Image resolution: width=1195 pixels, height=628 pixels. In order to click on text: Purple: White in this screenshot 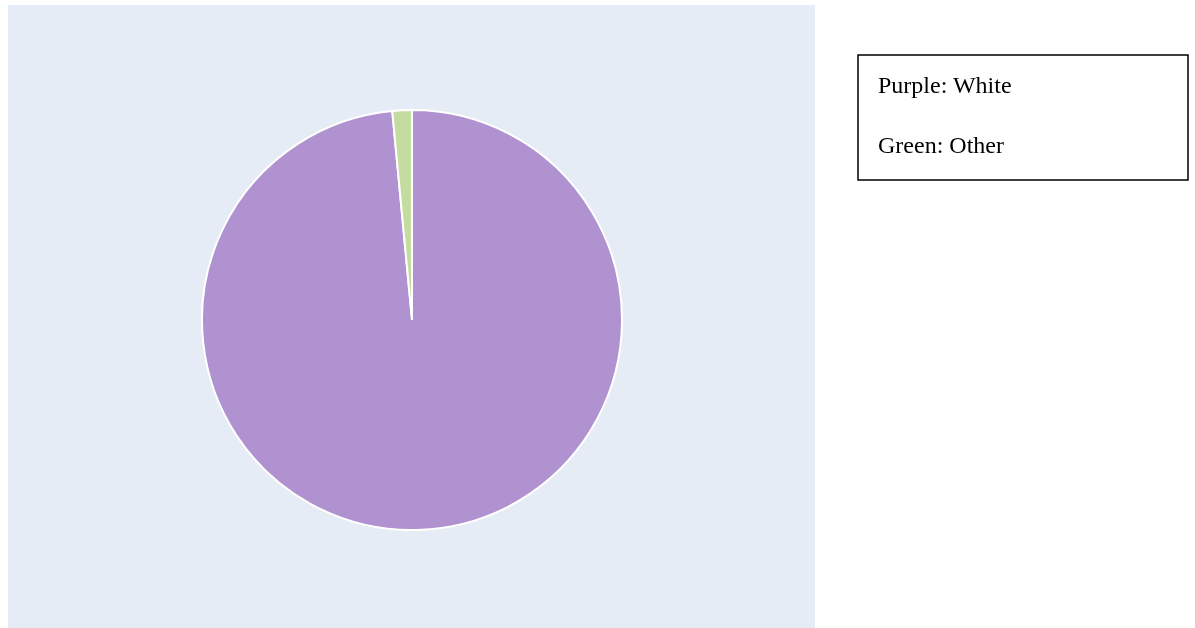, I will do `click(945, 85)`.